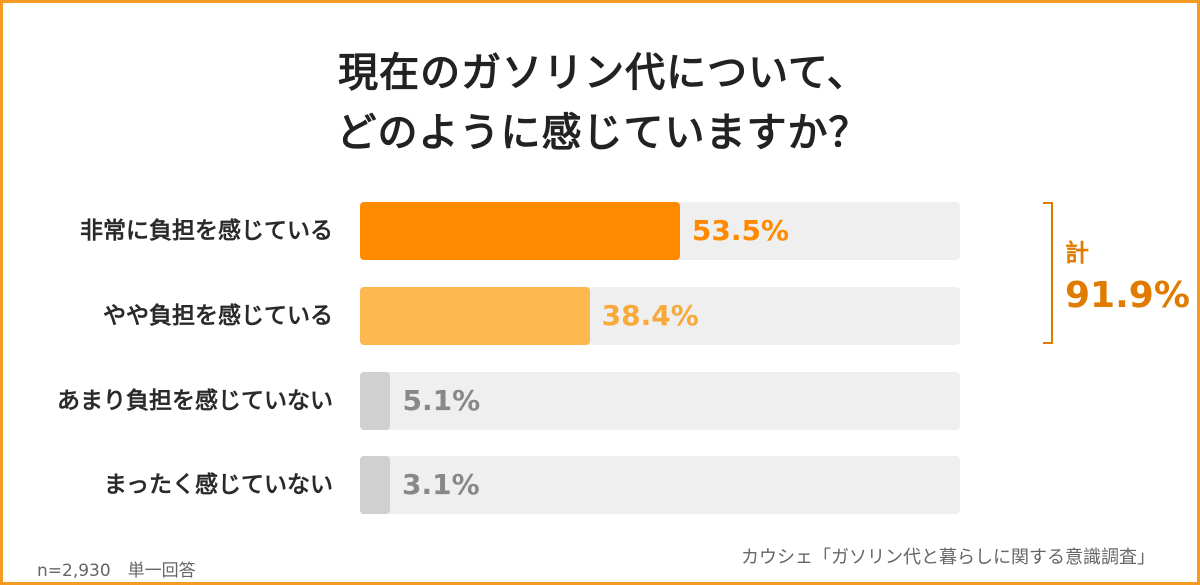  What do you see at coordinates (441, 400) in the screenshot?
I see `data-label: 5.1%` at bounding box center [441, 400].